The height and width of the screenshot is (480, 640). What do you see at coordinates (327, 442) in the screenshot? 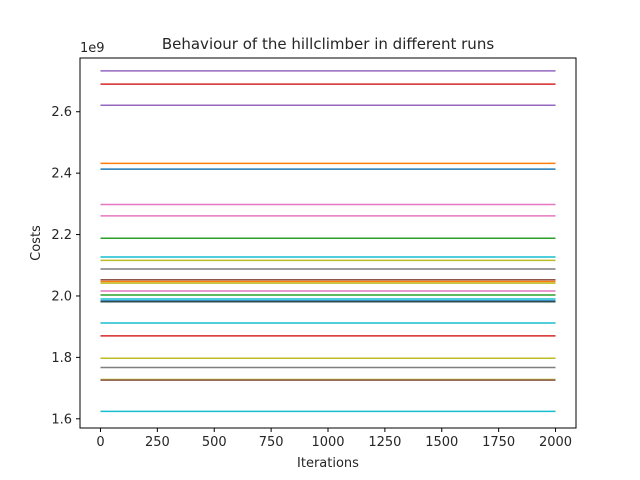
I see `x-tick-label: 1000` at bounding box center [327, 442].